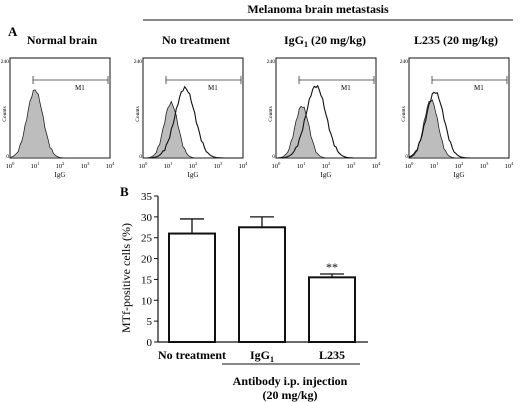 The height and width of the screenshot is (402, 520). I want to click on significance-marker: **, so click(332, 267).